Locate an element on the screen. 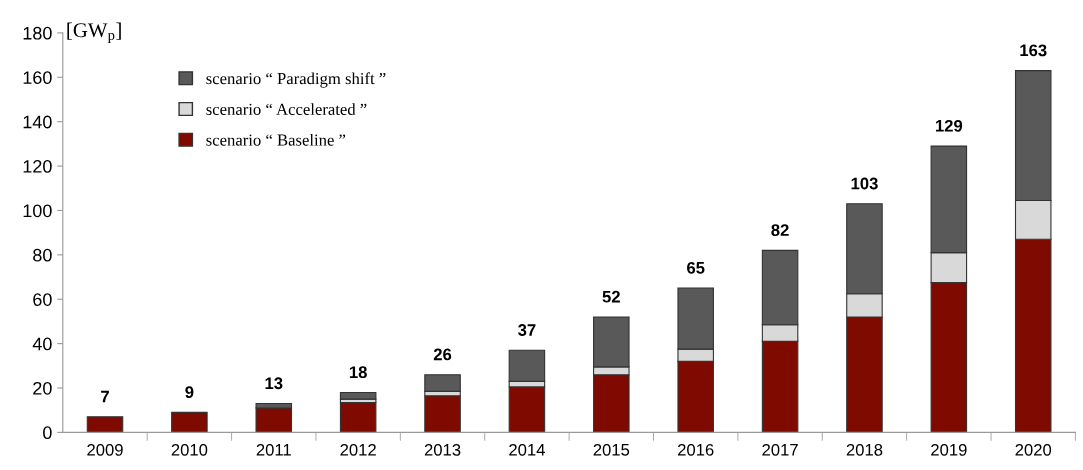 This screenshot has height=470, width=1083. x-tick-label: 2011 is located at coordinates (273, 449).